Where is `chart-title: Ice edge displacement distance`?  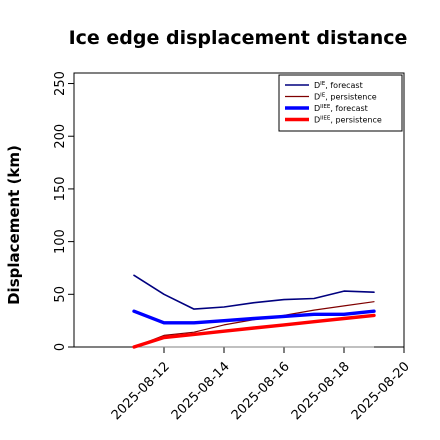 chart-title: Ice edge displacement distance is located at coordinates (238, 38).